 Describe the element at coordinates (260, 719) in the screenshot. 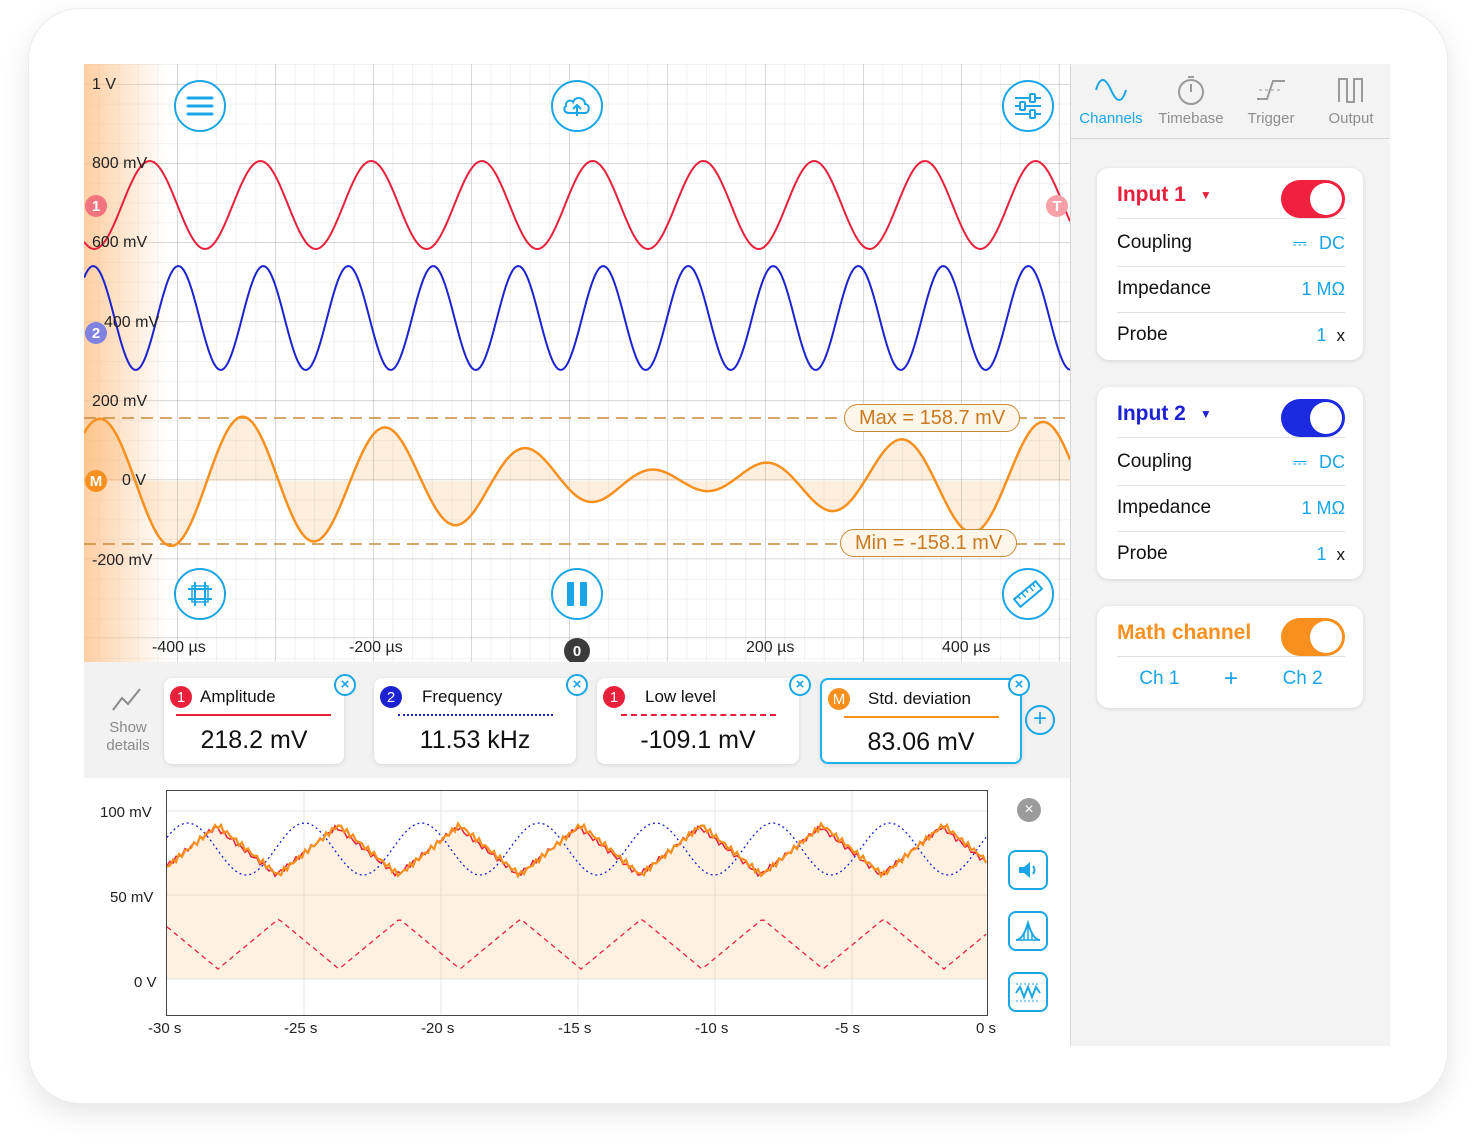

I see `measurement-card: 1 Amplitude 218.2 mV ×` at that location.